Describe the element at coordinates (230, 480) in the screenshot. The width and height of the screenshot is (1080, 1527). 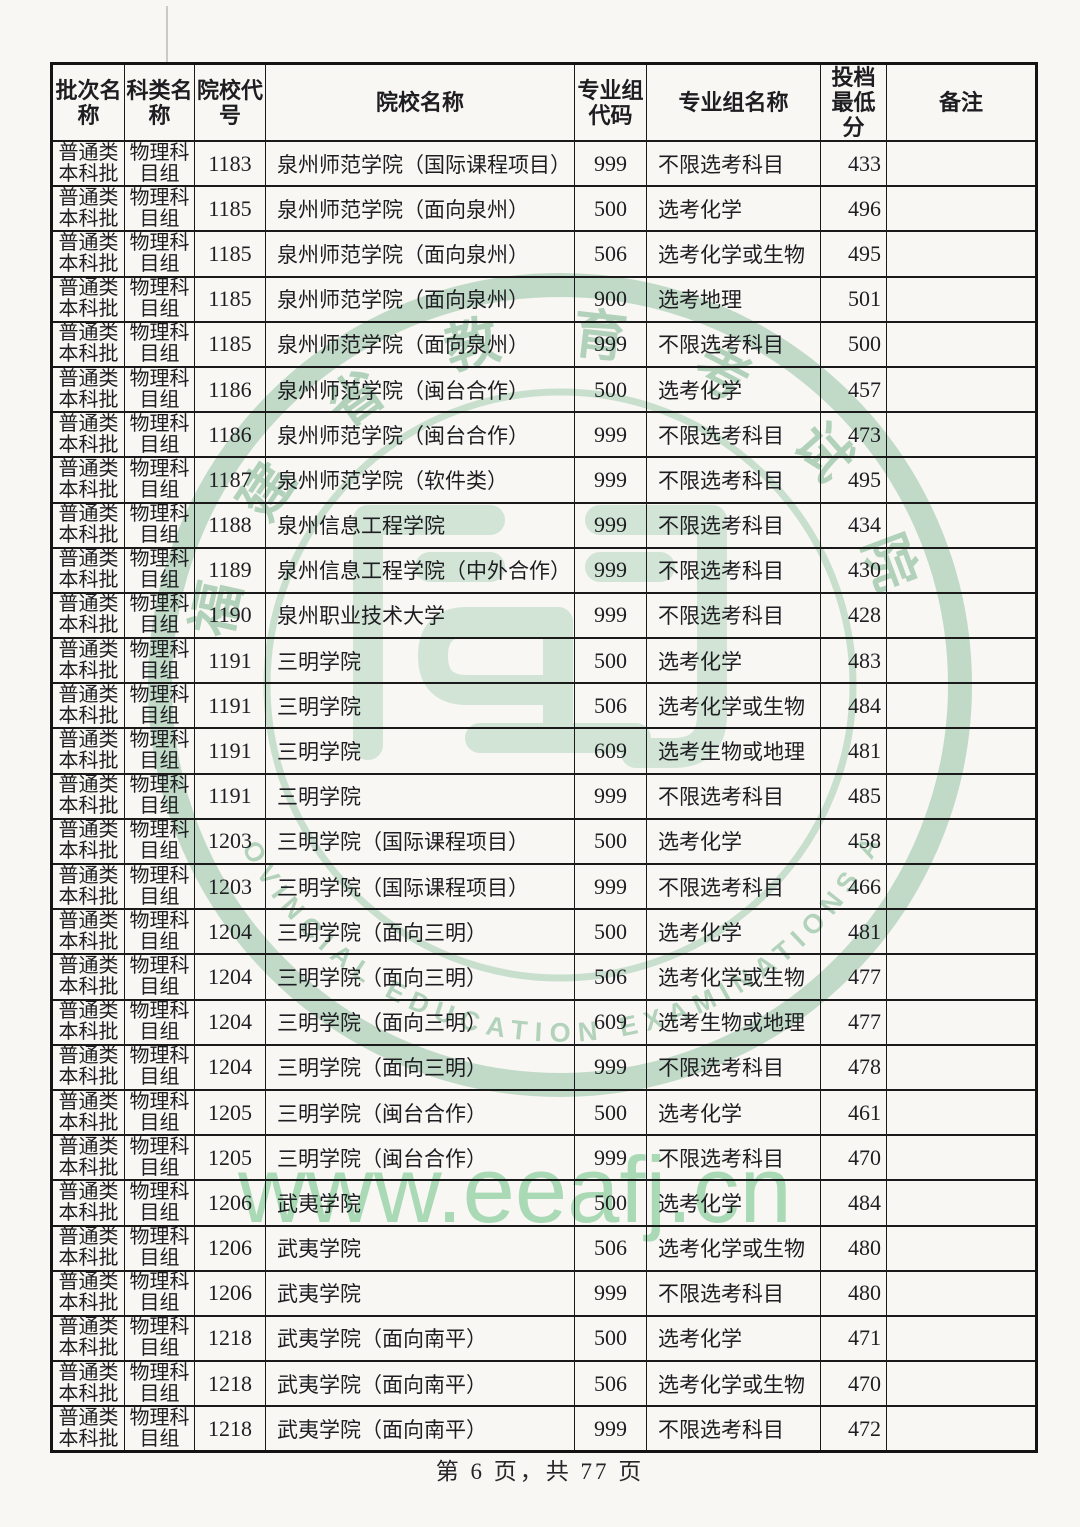
I see `school-code-cell: 1187` at that location.